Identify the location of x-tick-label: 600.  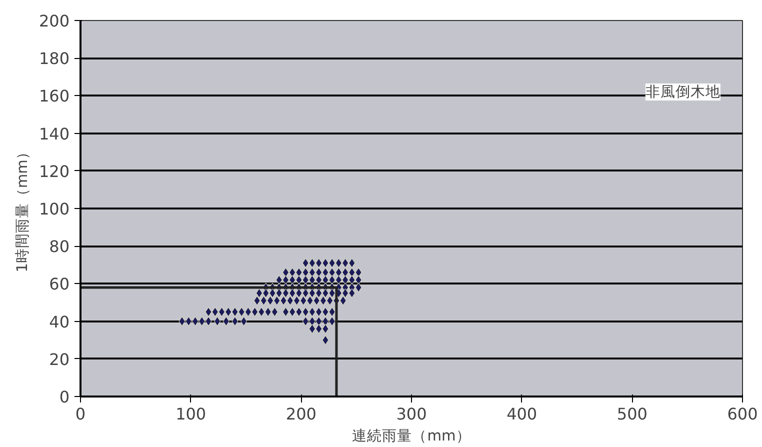
(742, 414).